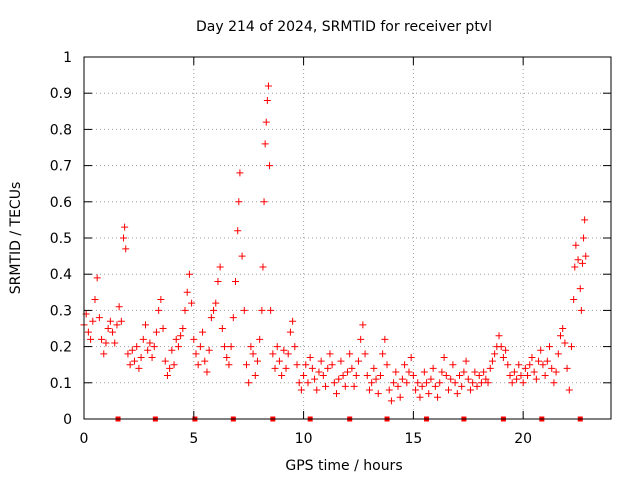 This screenshot has width=640, height=480. I want to click on y-tick-label: 0.4, so click(61, 275).